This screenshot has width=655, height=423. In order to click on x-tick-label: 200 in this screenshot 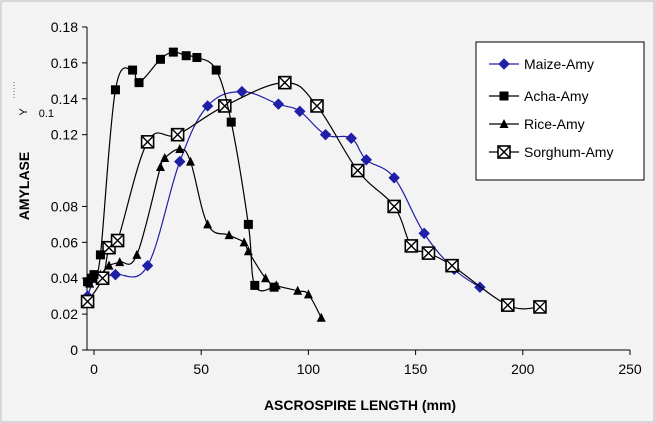, I will do `click(523, 369)`.